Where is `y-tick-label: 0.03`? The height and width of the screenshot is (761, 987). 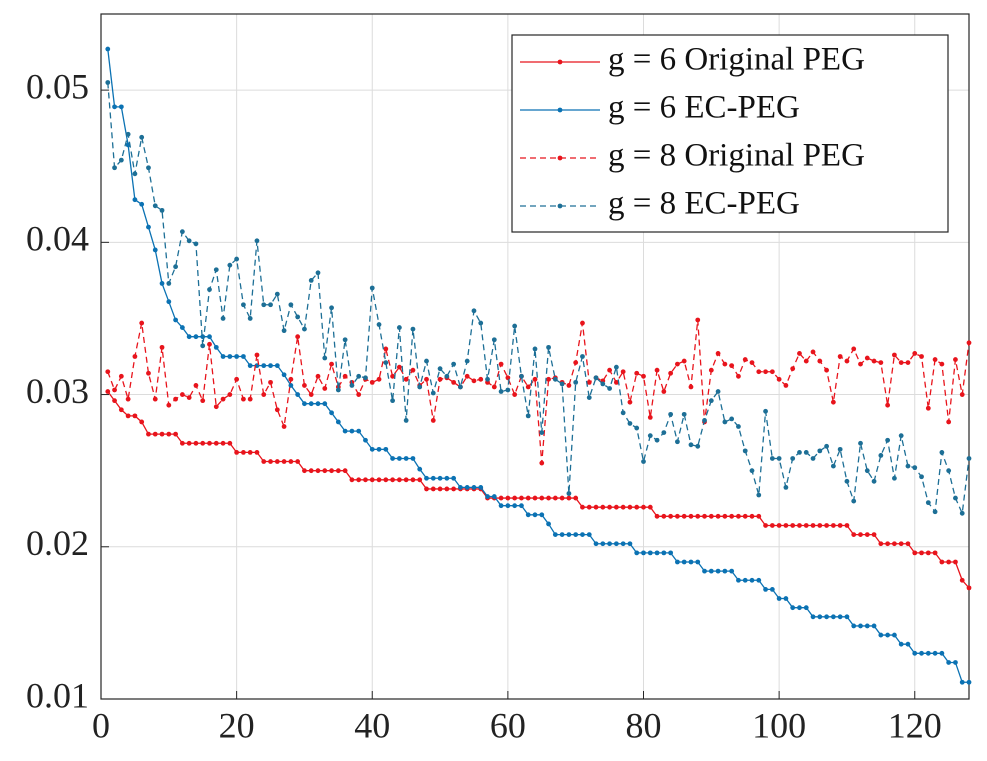
y-tick-label: 0.03 is located at coordinates (57, 391).